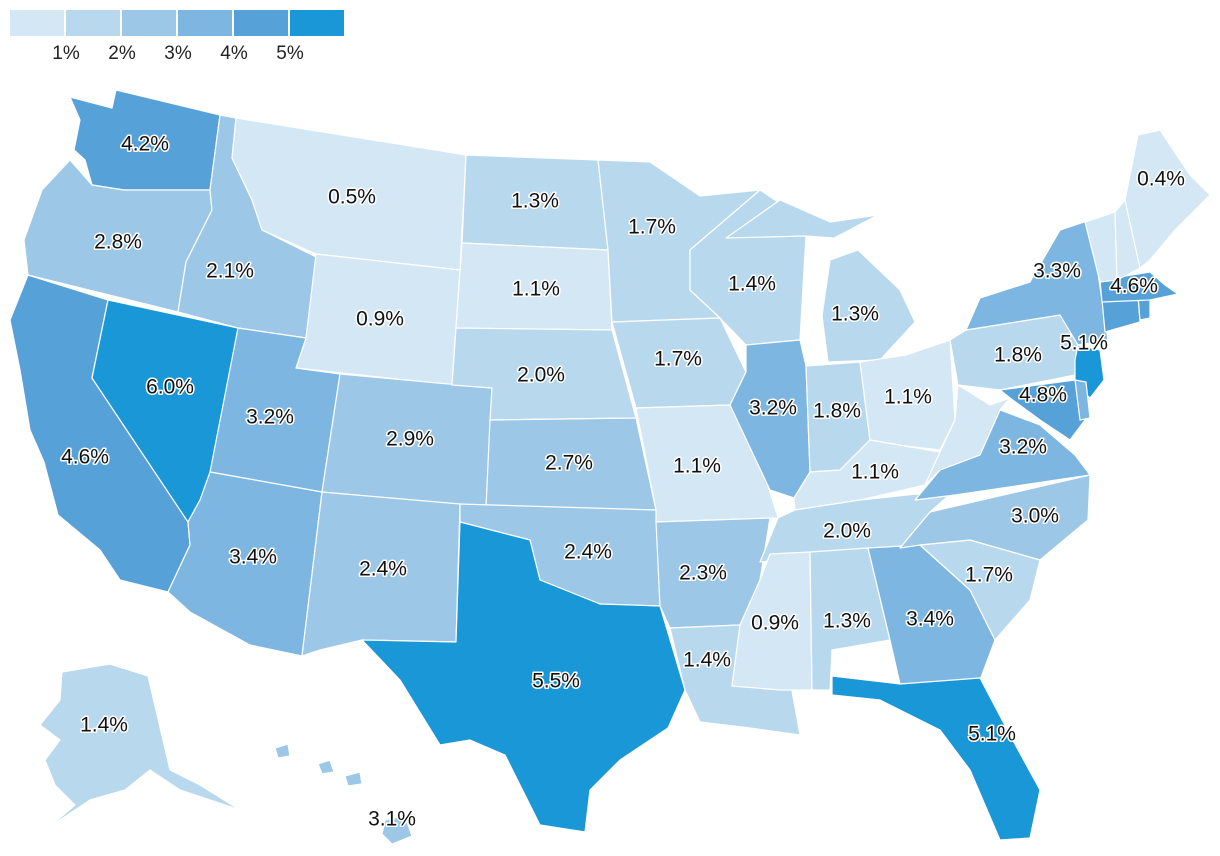  Describe the element at coordinates (989, 575) in the screenshot. I see `label-SC: 1.7%` at that location.